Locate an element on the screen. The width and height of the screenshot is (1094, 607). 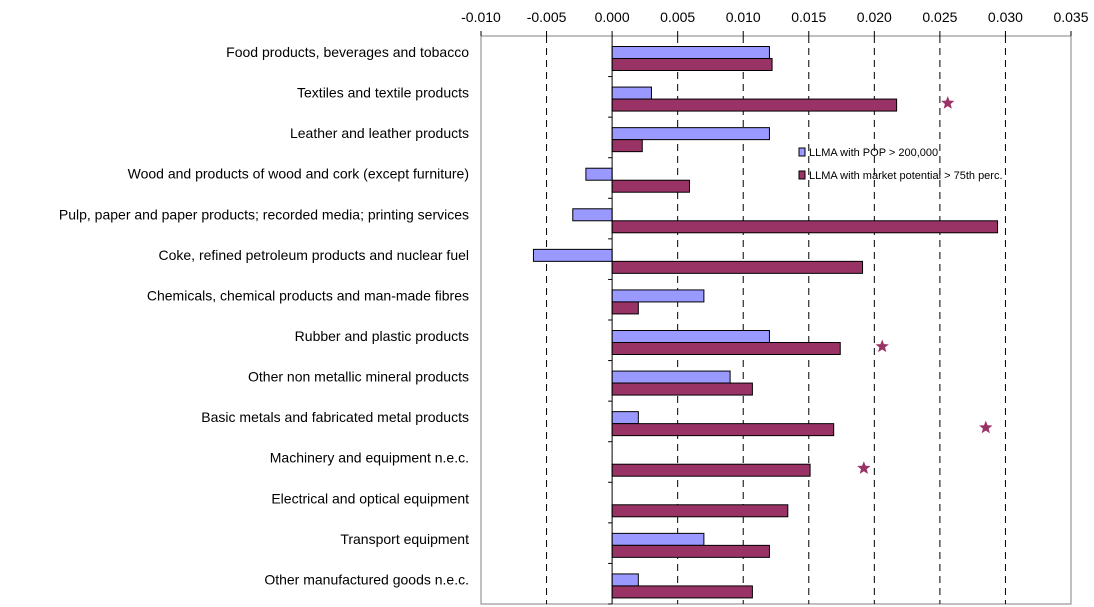
category-label: Electrical and optical equipment is located at coordinates (370, 498).